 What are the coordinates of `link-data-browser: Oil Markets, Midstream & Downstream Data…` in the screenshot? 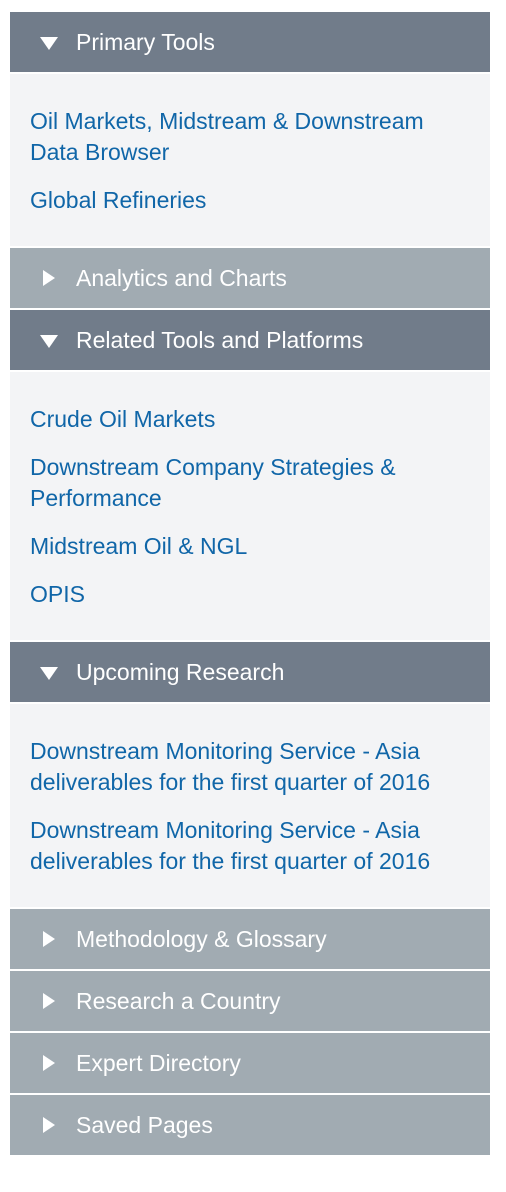 It's located at (227, 136).